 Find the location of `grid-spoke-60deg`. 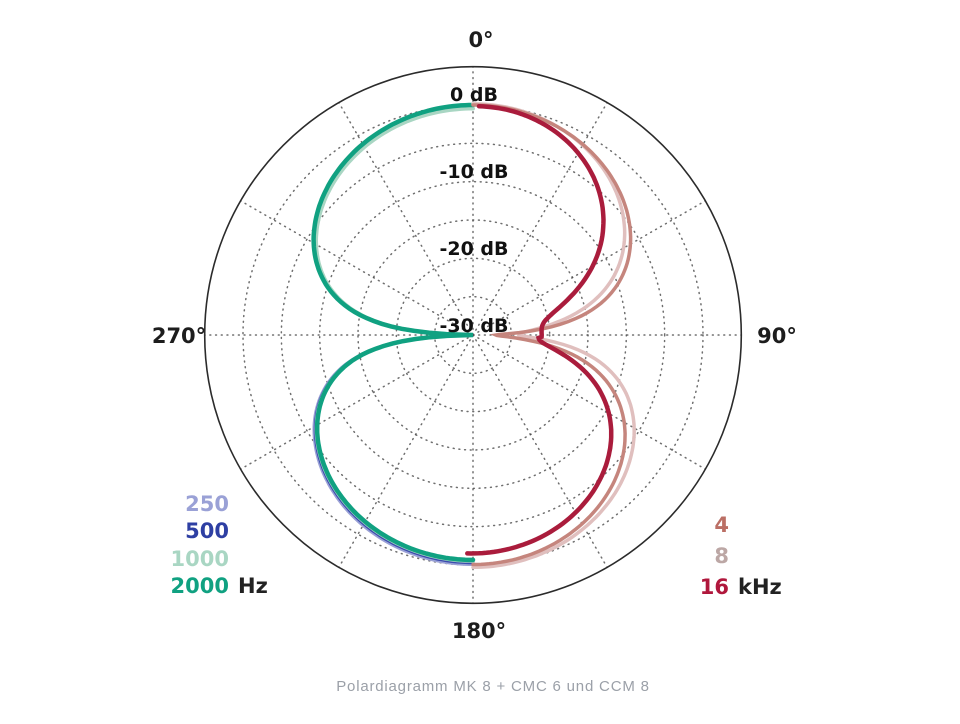

grid-spoke-60deg is located at coordinates (589, 268).